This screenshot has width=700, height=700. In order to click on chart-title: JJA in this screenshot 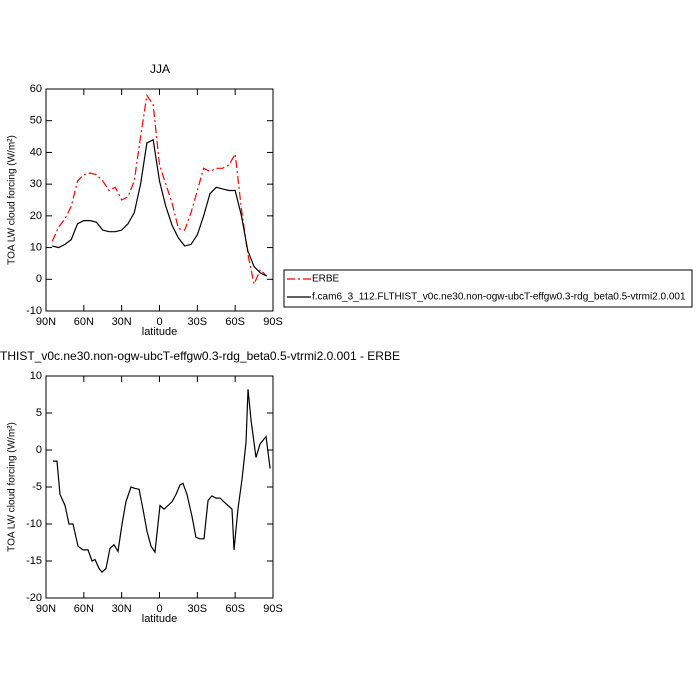, I will do `click(160, 69)`.